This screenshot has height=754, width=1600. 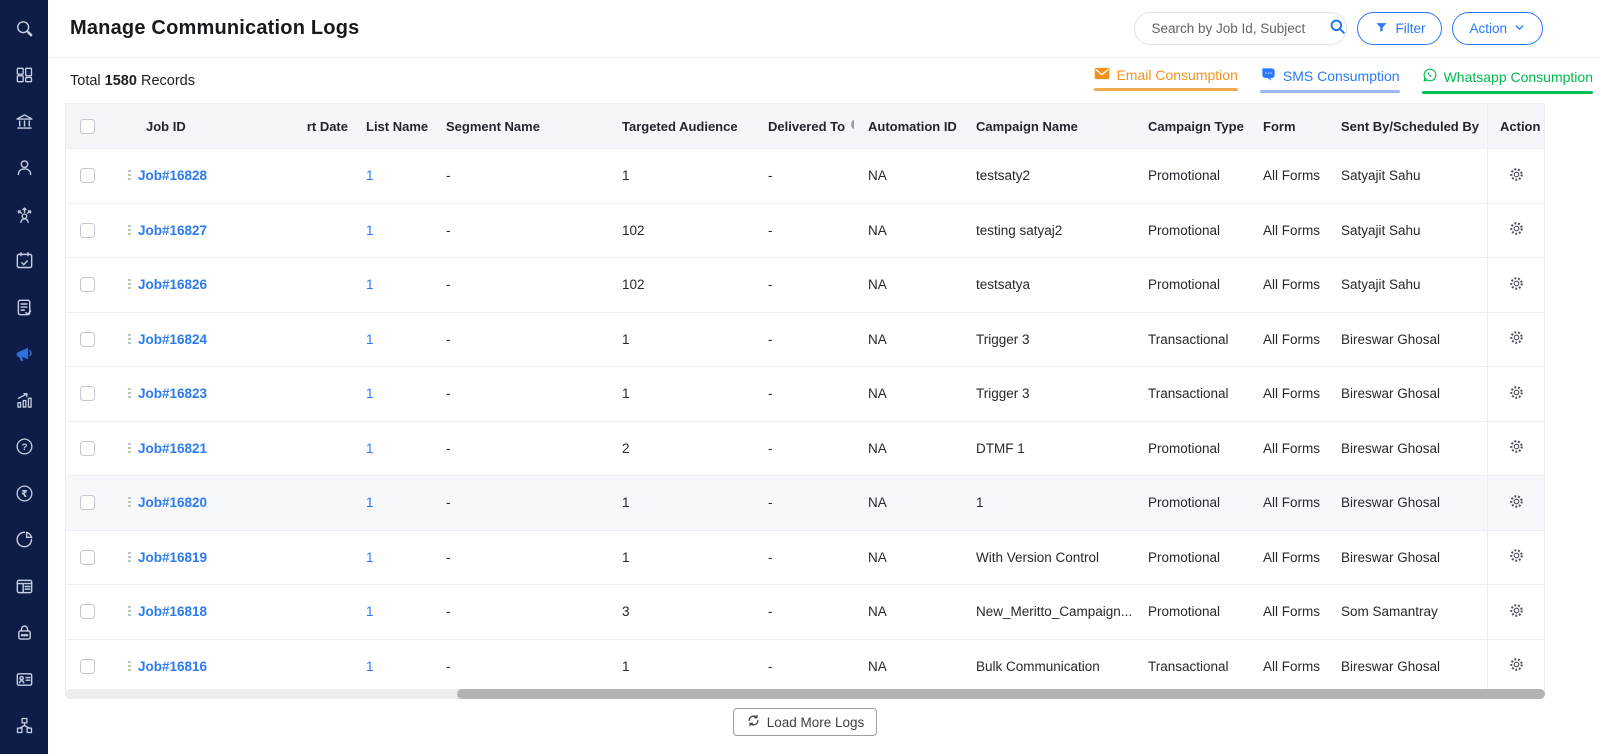 What do you see at coordinates (24, 540) in the screenshot?
I see `sidebar-item-reports` at bounding box center [24, 540].